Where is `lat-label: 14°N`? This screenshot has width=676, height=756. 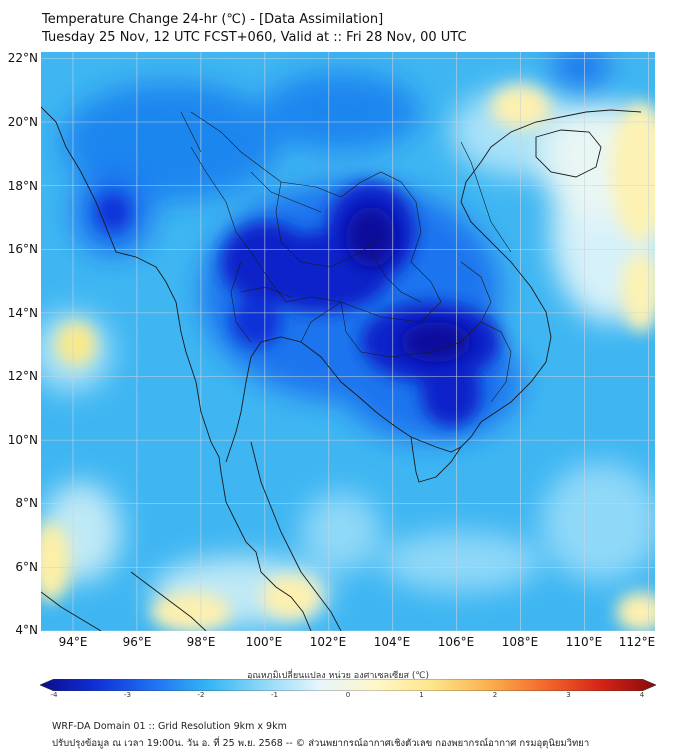
lat-label: 14°N is located at coordinates (22, 313).